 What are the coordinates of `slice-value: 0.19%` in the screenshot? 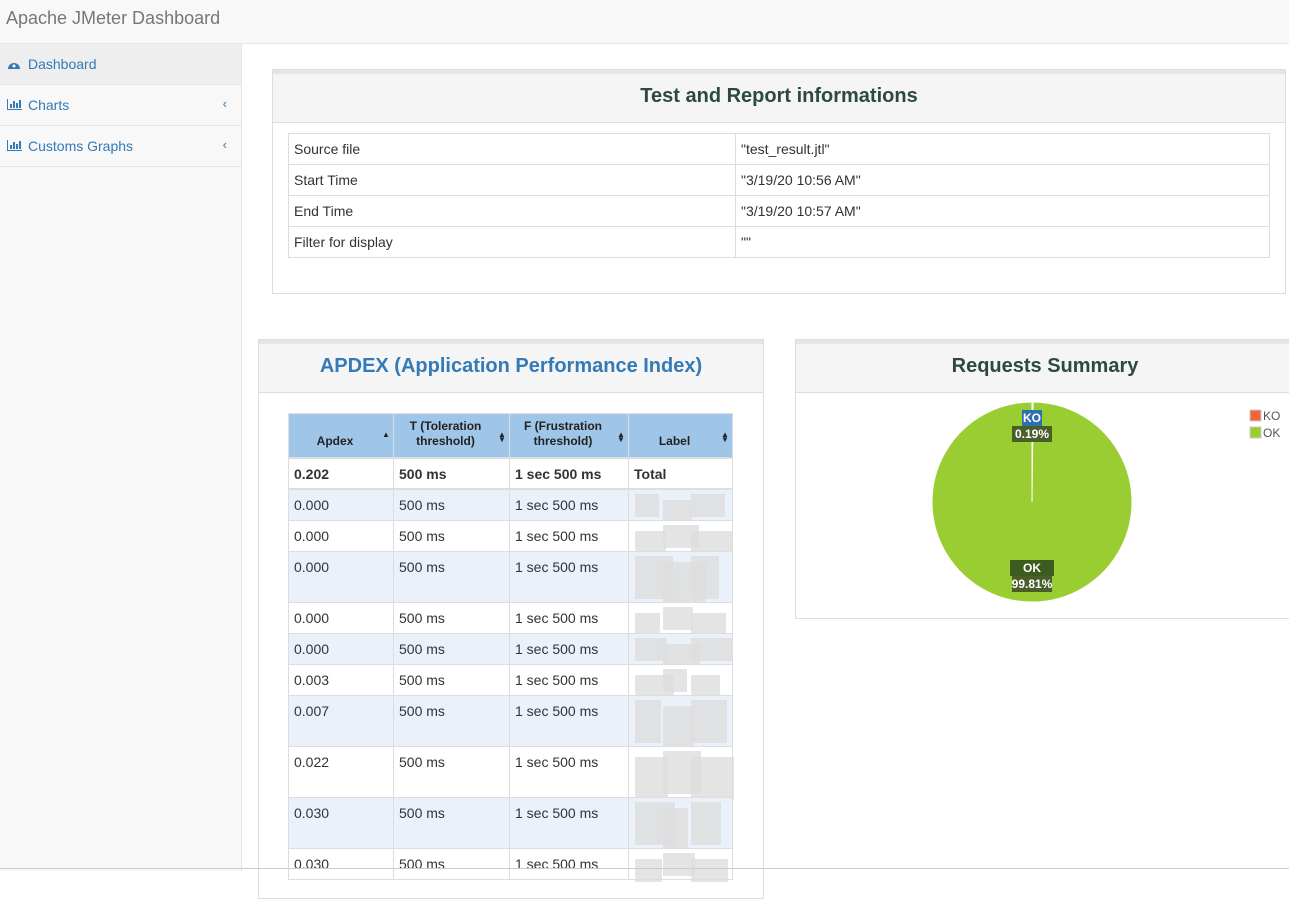 It's located at (1032, 434).